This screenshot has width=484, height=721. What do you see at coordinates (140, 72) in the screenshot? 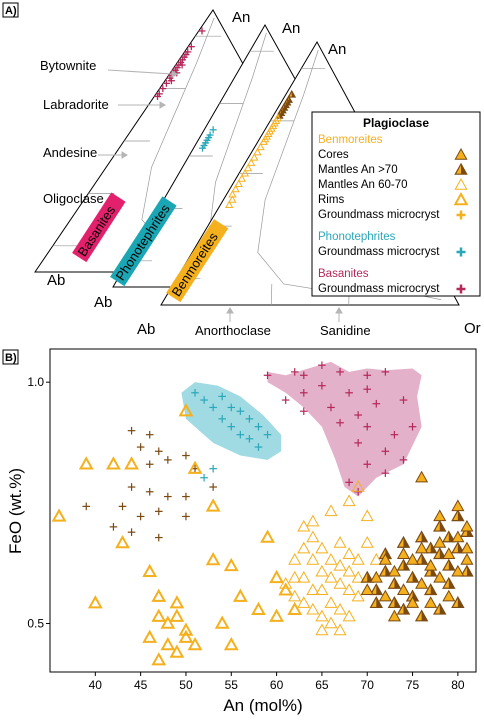
I see `pointer-bytownite` at bounding box center [140, 72].